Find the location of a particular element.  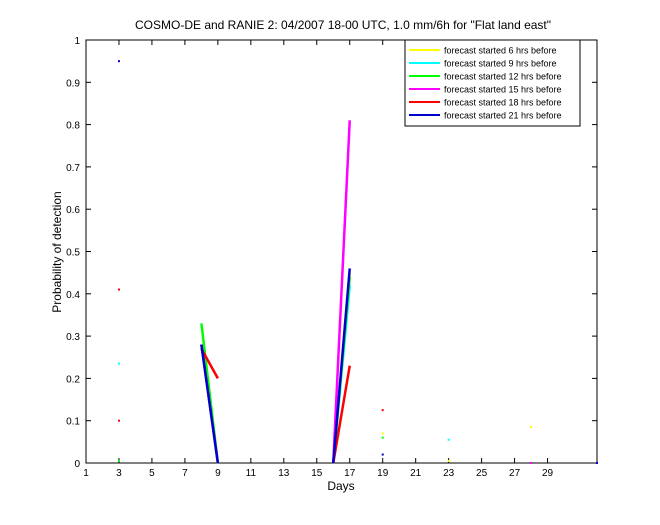

x-tick-label: 5 is located at coordinates (152, 473).